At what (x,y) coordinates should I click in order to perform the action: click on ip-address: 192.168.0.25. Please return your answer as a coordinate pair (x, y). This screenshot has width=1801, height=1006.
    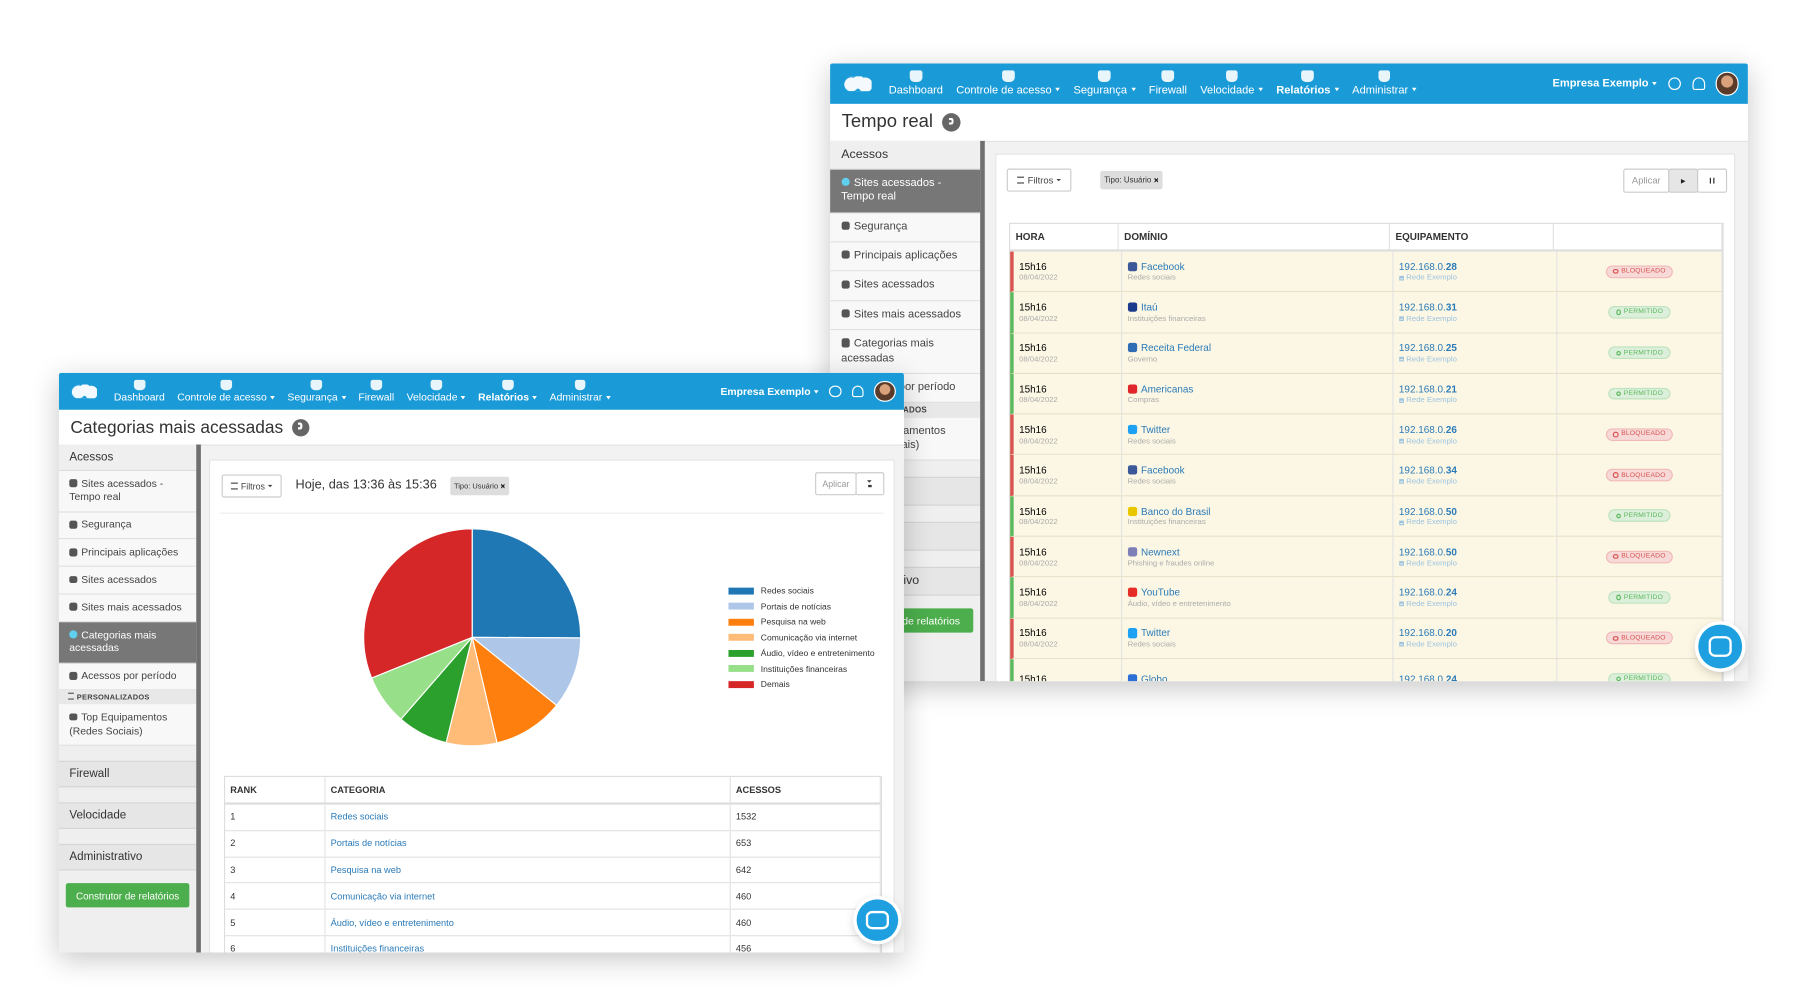
    Looking at the image, I should click on (1475, 348).